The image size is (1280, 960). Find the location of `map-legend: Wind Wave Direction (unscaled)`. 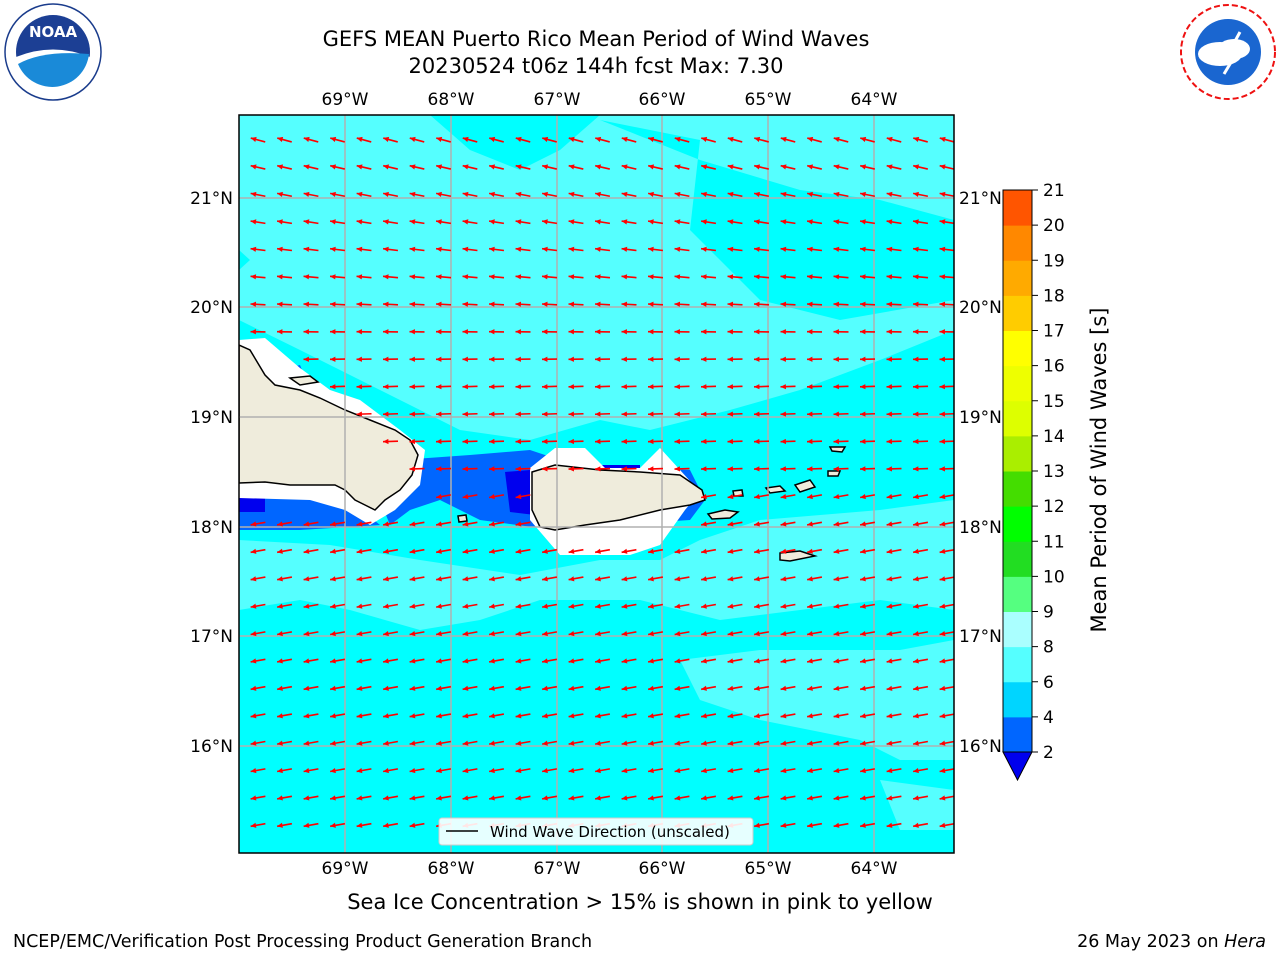

map-legend: Wind Wave Direction (unscaled) is located at coordinates (596, 831).